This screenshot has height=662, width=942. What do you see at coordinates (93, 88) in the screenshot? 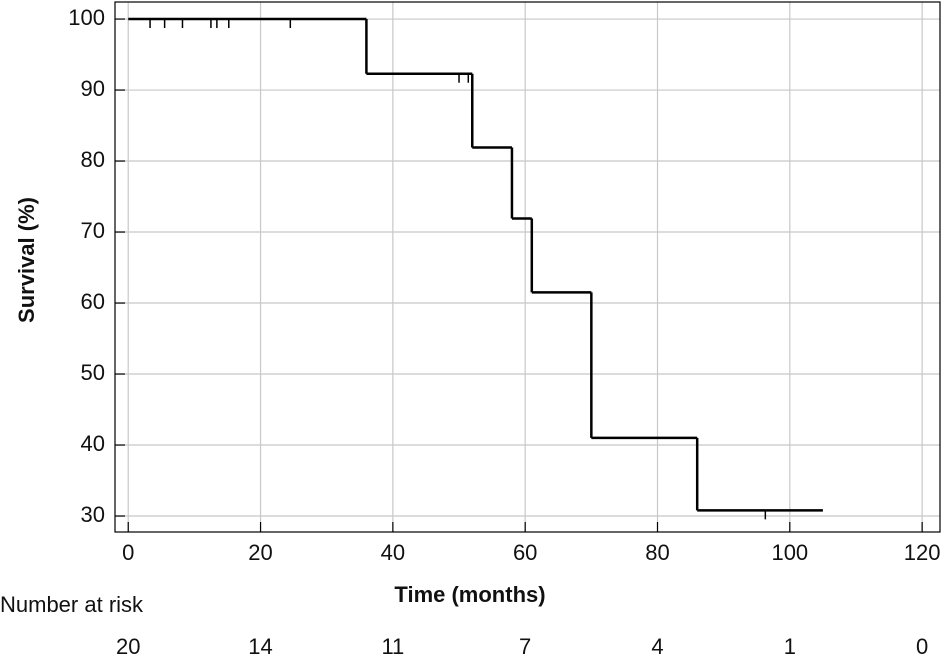
I see `y-tick-label: 90` at bounding box center [93, 88].